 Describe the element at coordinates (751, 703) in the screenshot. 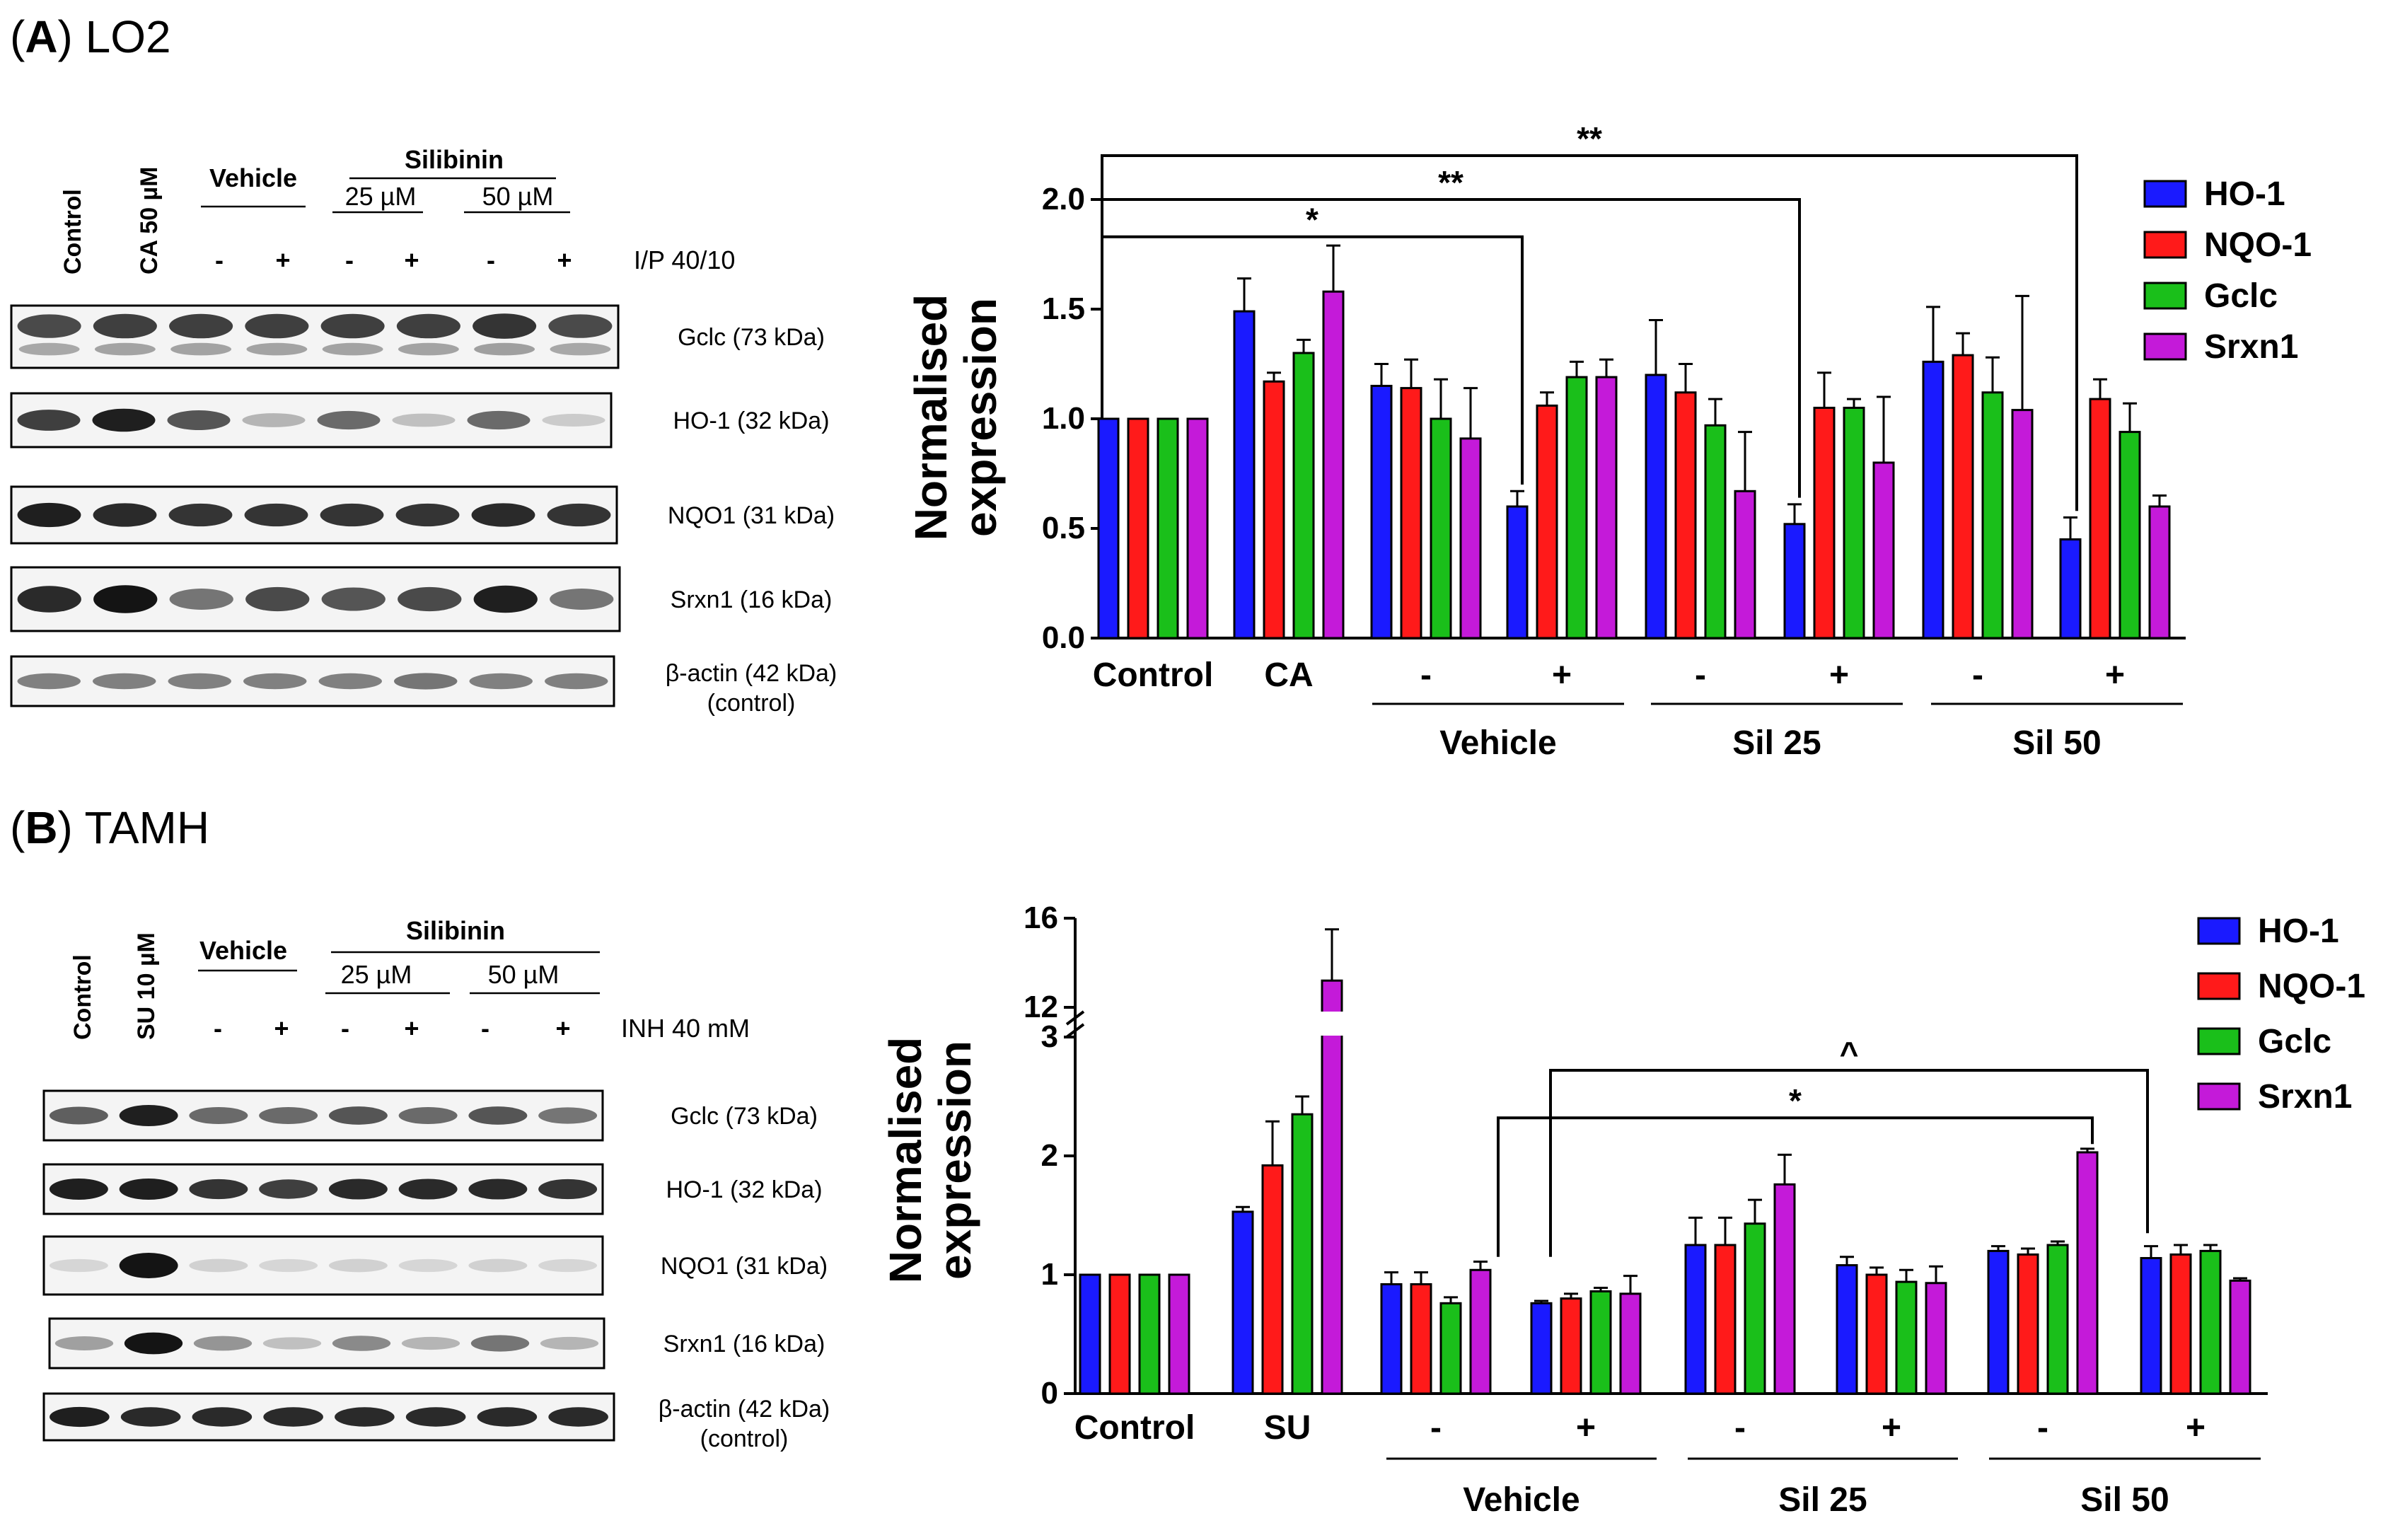

I see `blot-a-band-sublabel: (control)` at that location.